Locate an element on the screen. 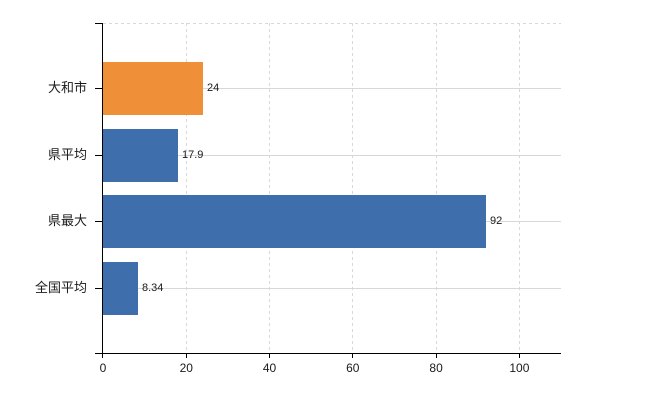 Image resolution: width=650 pixels, height=400 pixels. category-label: 県平均 is located at coordinates (67, 154).